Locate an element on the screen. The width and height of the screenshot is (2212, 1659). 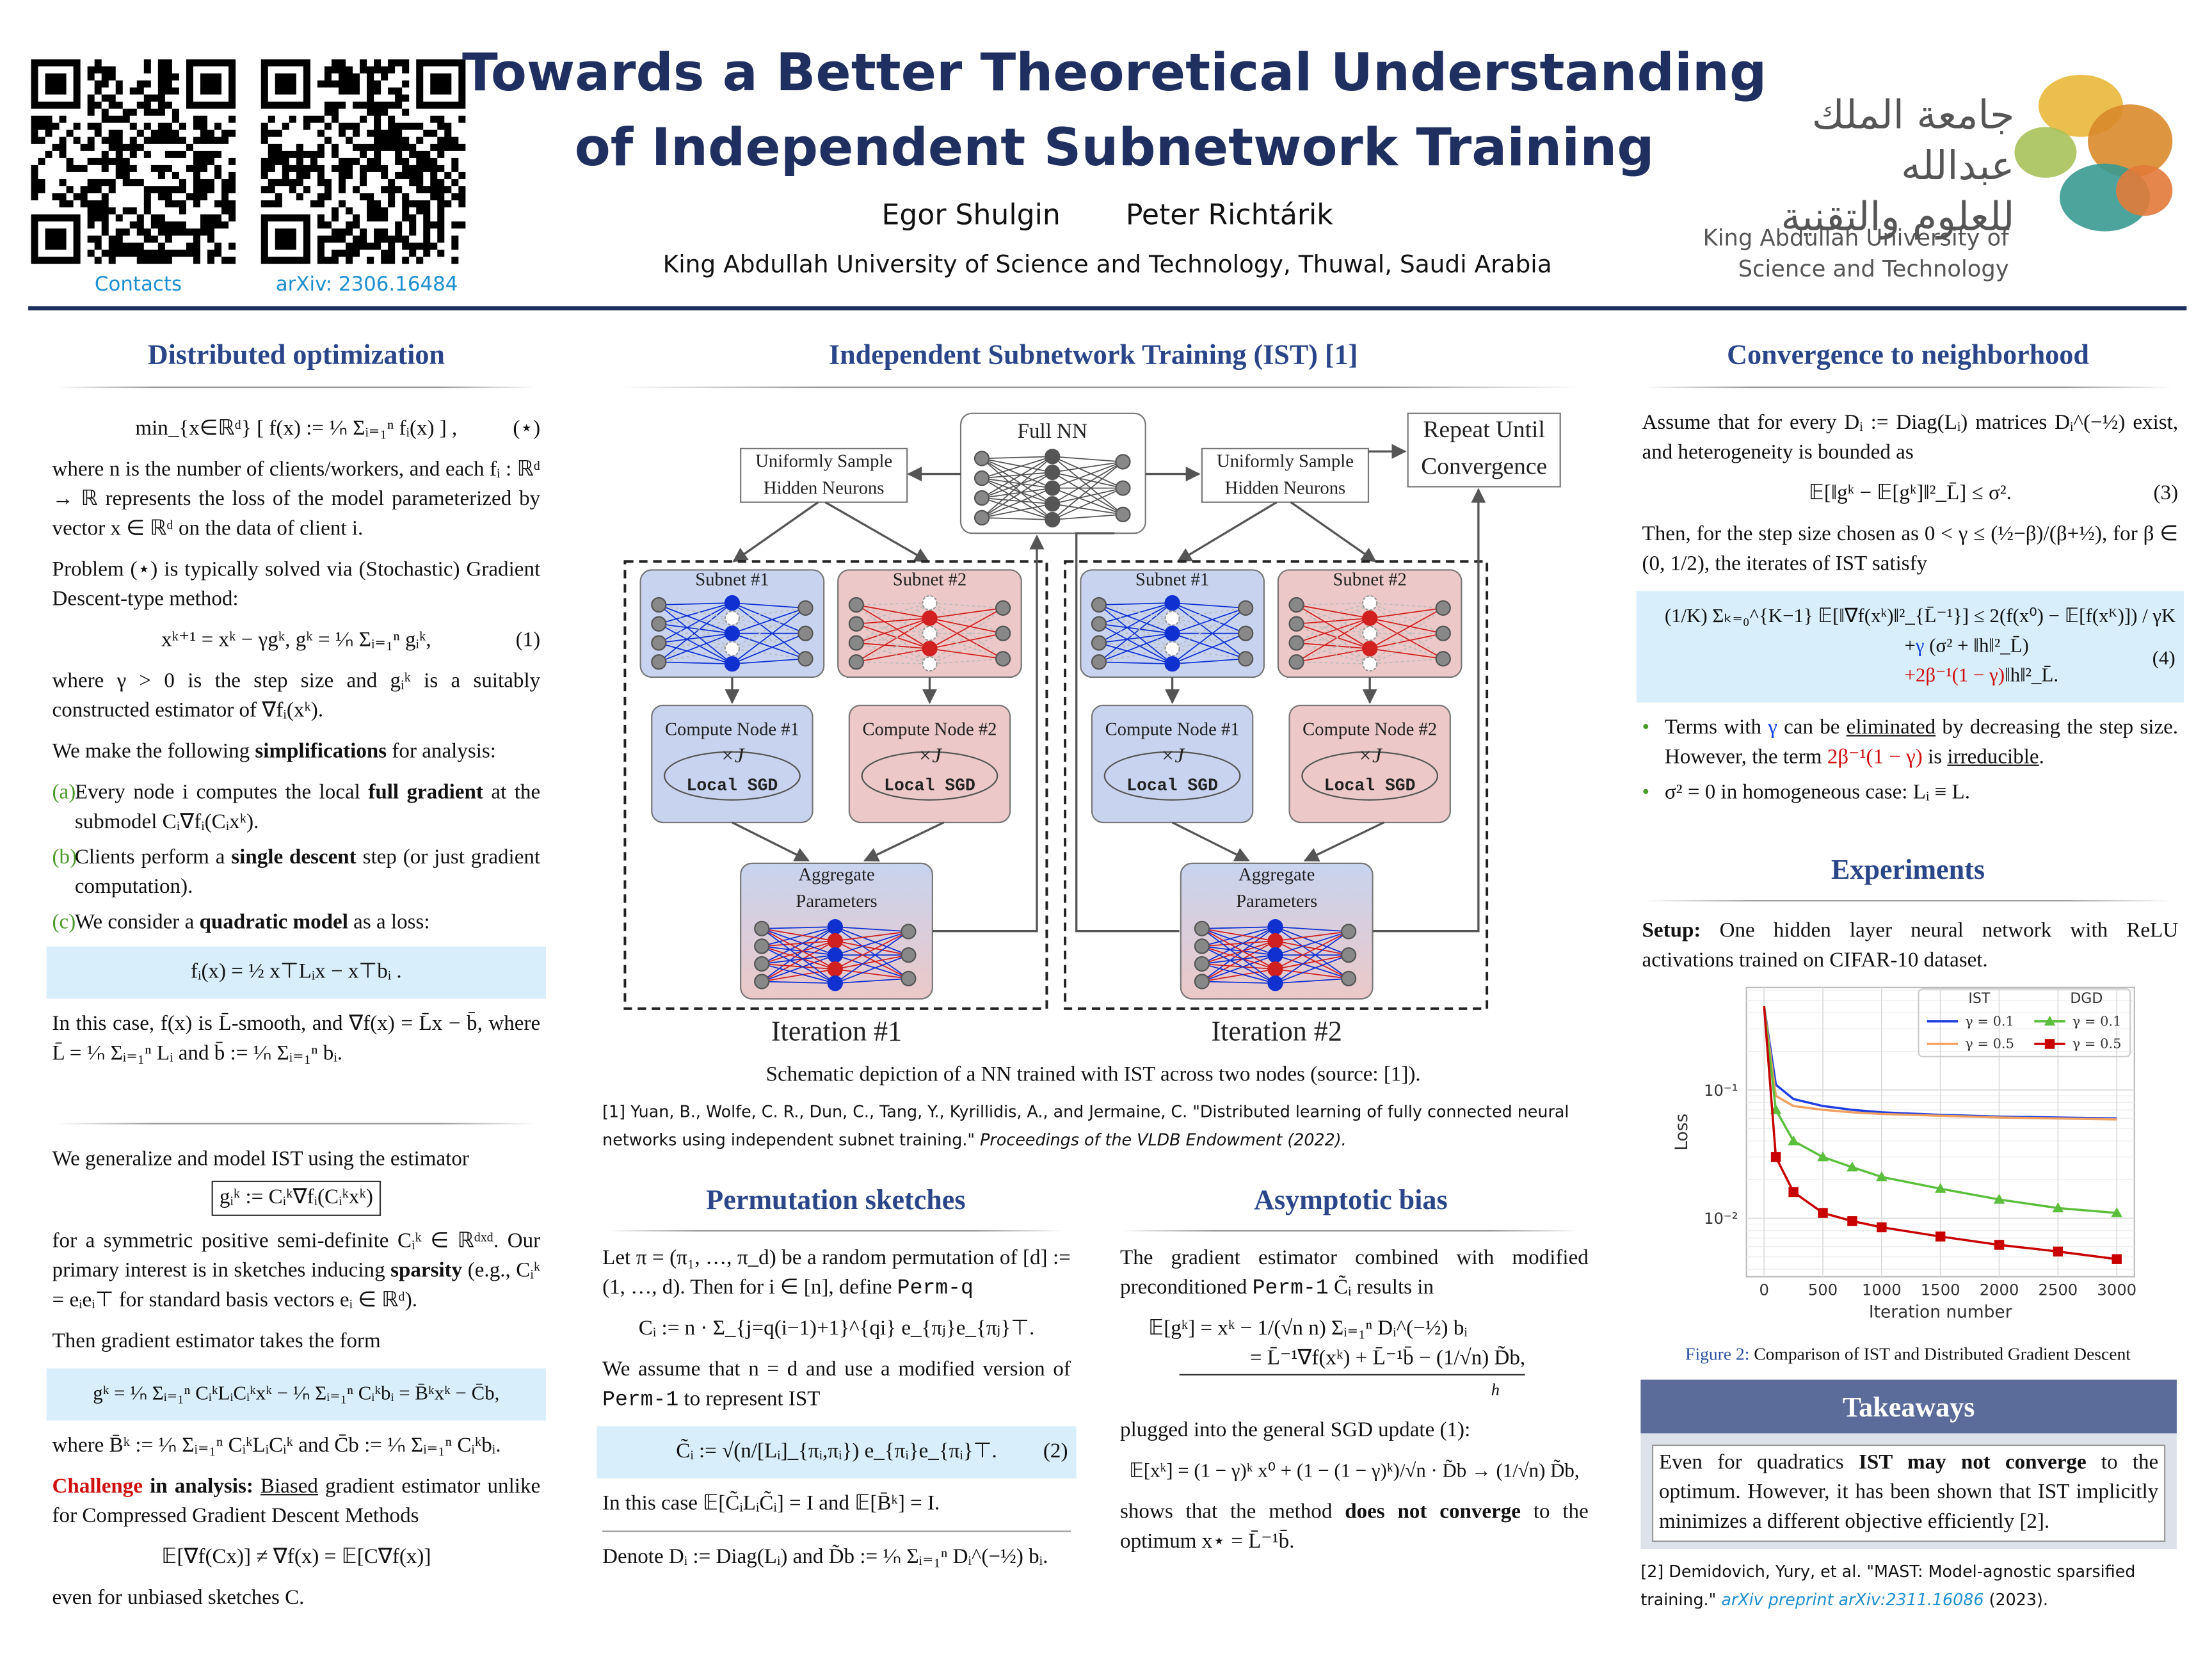
bullet: • σ² = 0 in homogeneous case: Lᵢ ≡ L. is located at coordinates (1910, 793).